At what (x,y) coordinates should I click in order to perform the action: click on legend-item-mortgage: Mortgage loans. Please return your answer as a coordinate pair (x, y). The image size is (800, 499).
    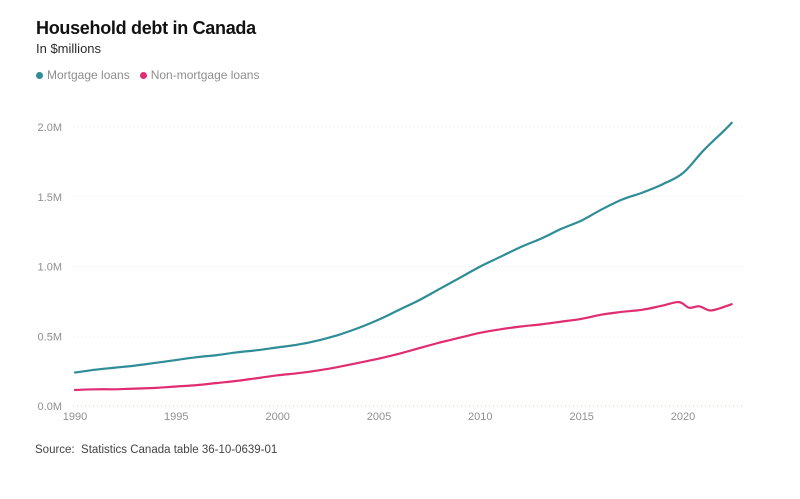
    Looking at the image, I should click on (83, 75).